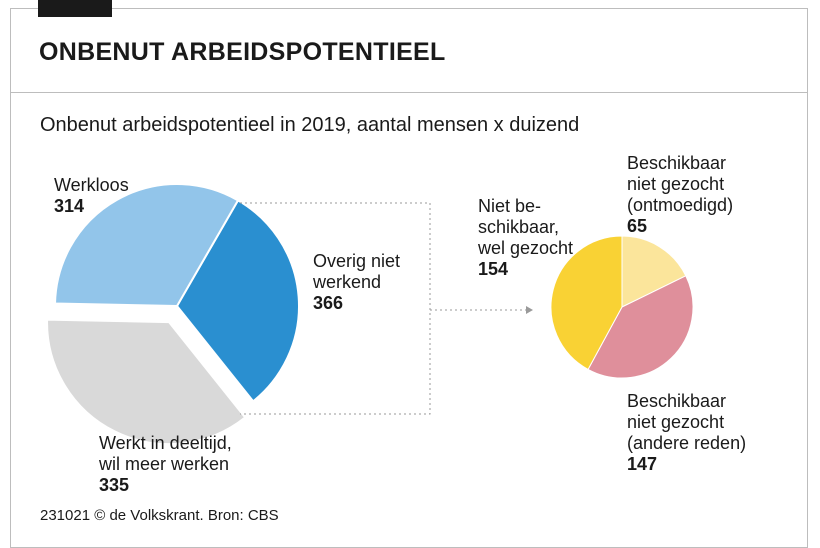 This screenshot has width=820, height=548. I want to click on label-werkloos-value: 314, so click(69, 206).